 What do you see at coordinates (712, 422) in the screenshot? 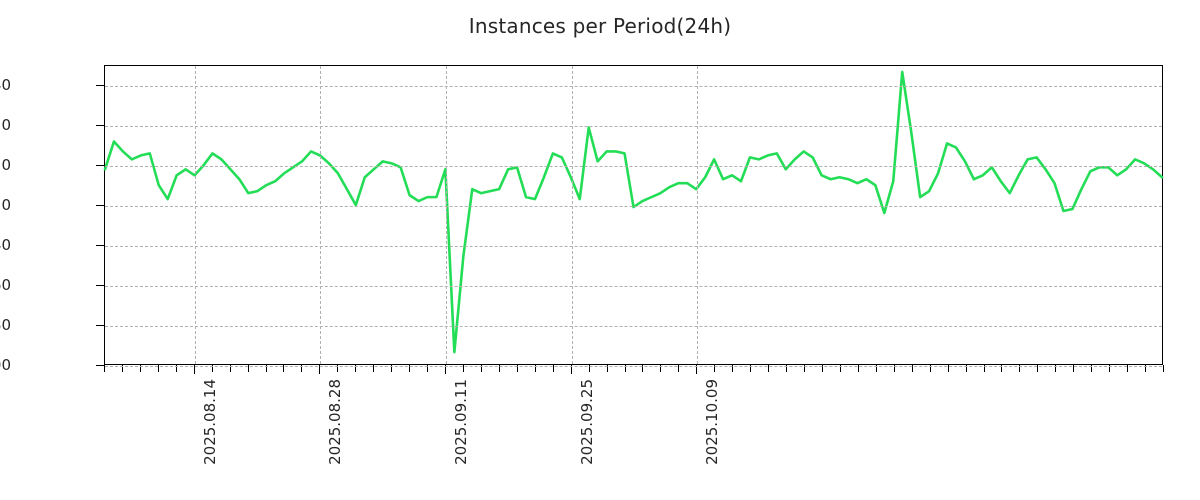
I see `x-tick-label: 2025.10.09` at bounding box center [712, 422].